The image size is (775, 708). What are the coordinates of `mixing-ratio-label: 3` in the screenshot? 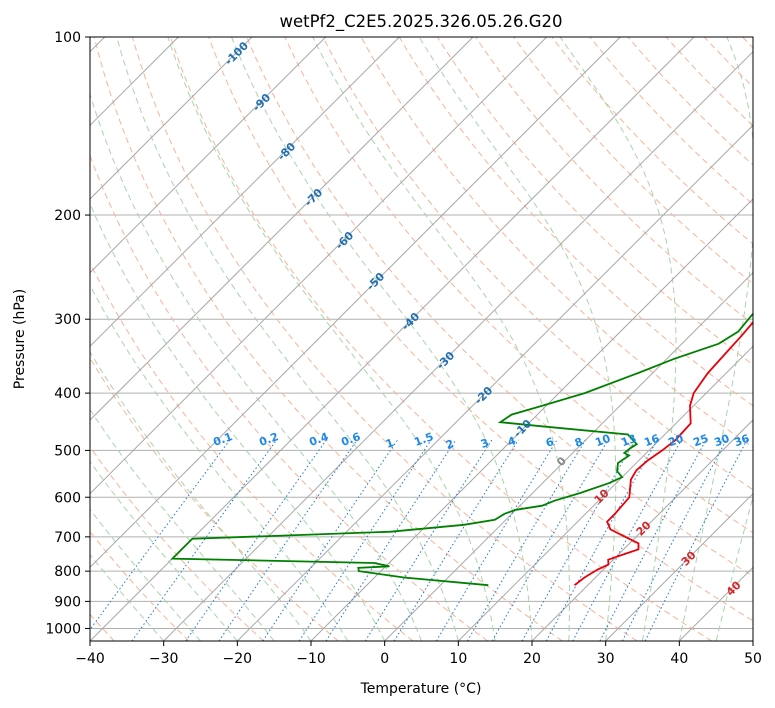 It's located at (485, 443).